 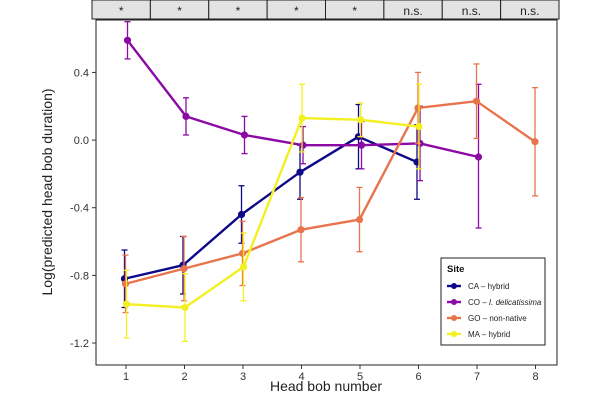 I want to click on x-tick-label-4: 4, so click(x=301, y=377).